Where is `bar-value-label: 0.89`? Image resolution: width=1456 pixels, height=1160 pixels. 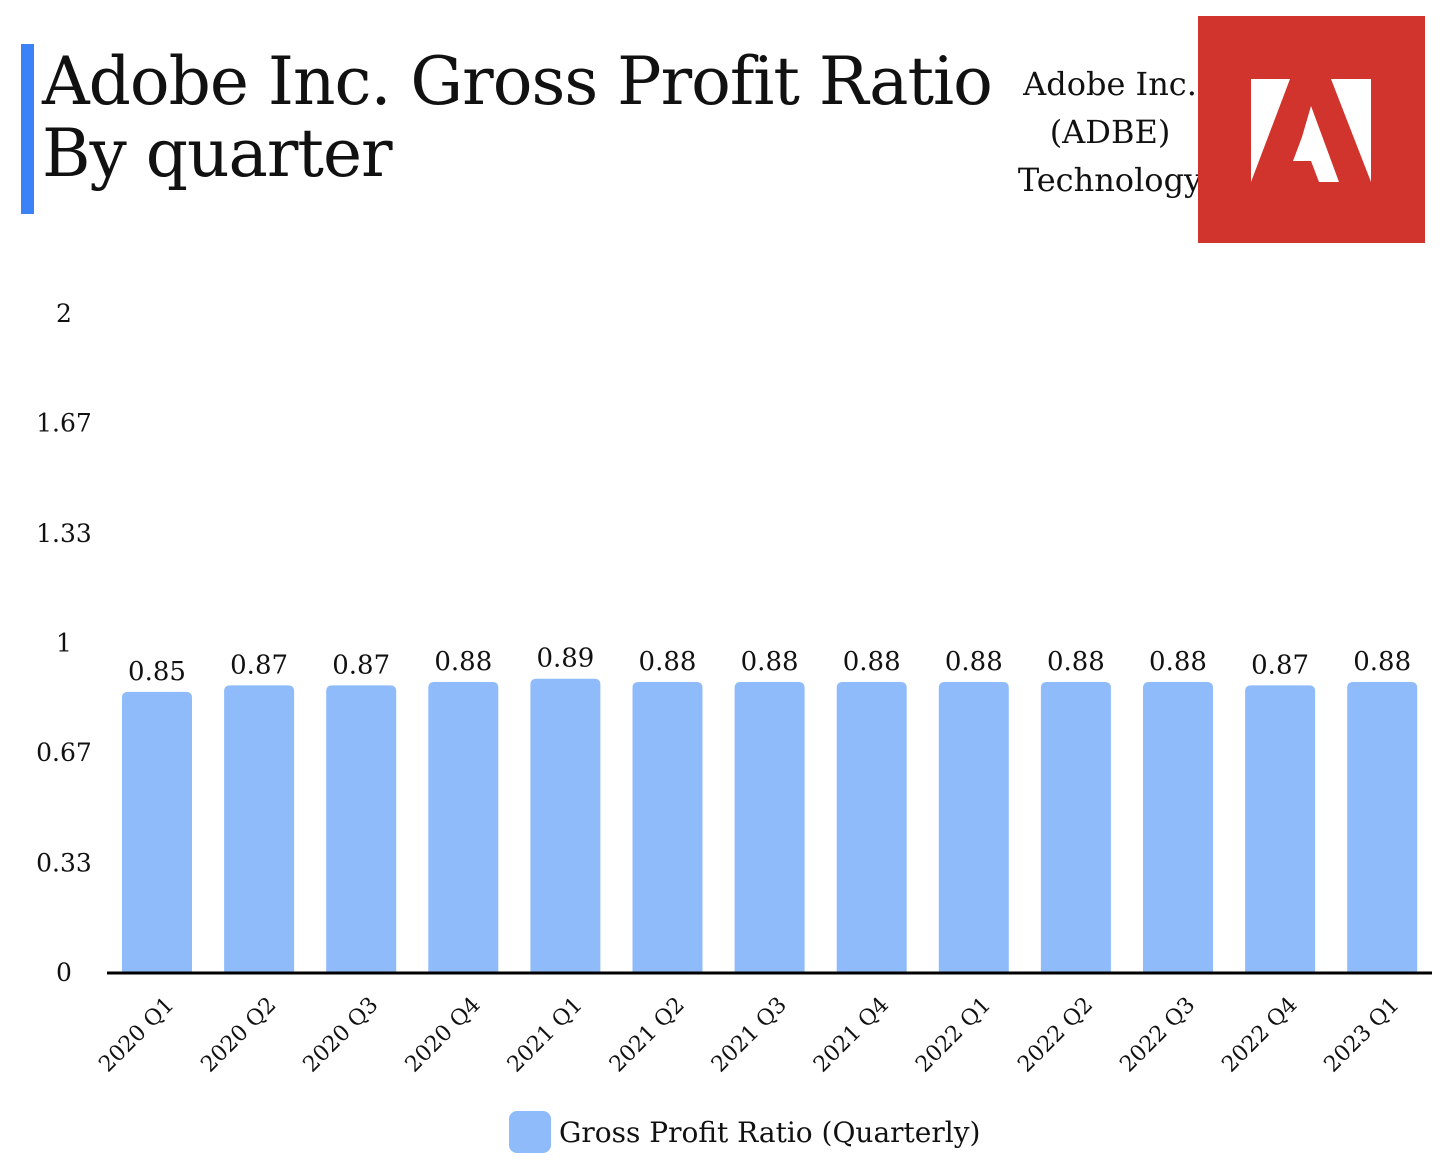 bar-value-label: 0.89 is located at coordinates (565, 659).